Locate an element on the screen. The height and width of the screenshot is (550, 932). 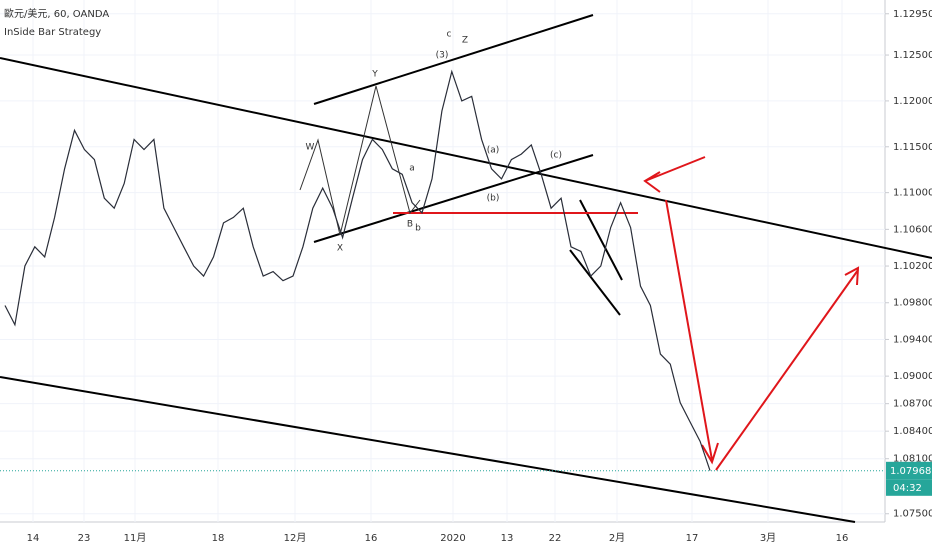
last-price-label: 1.07968 is located at coordinates (910, 471).